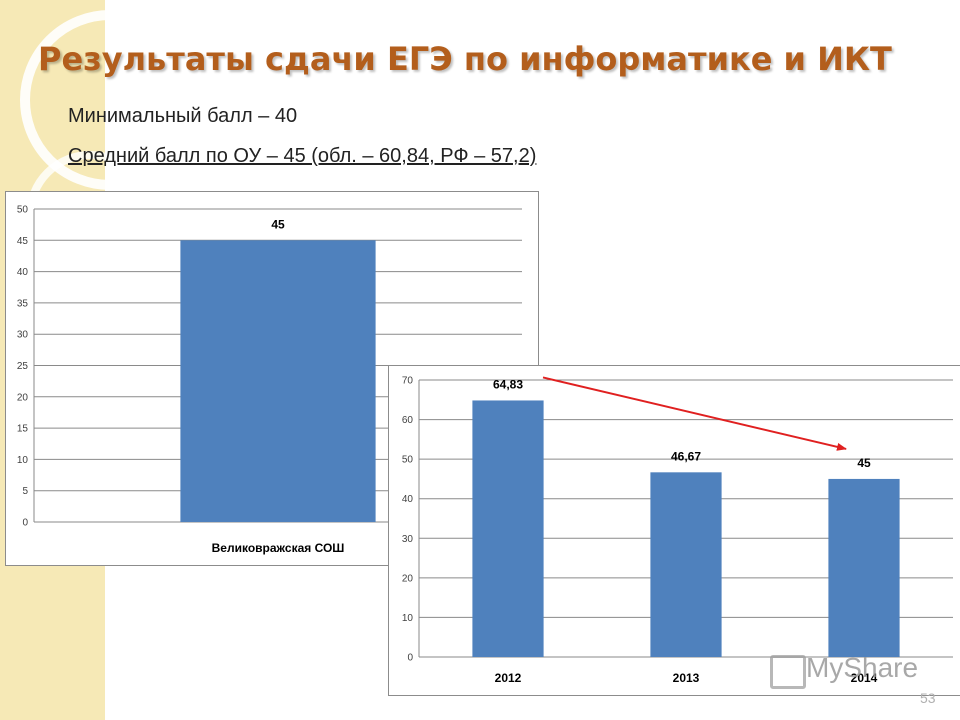 This screenshot has width=960, height=720. I want to click on watermark-logo: MyShare, so click(845, 668).